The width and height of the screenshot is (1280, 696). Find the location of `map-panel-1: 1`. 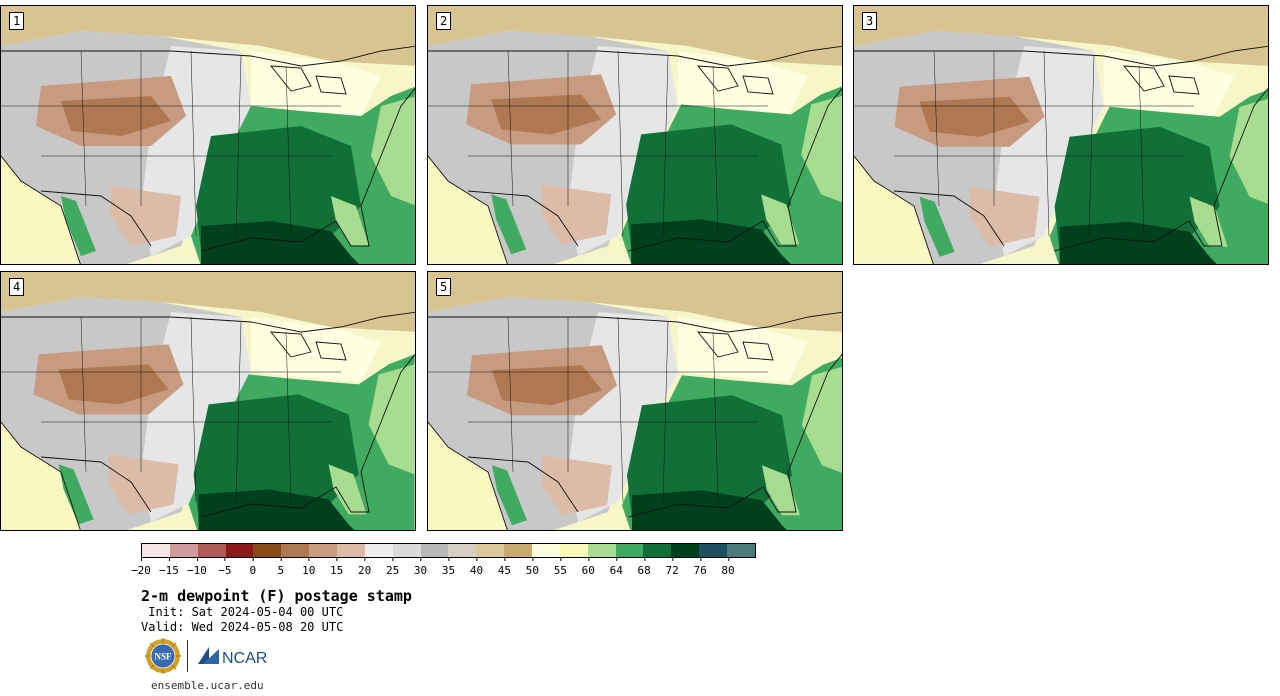

map-panel-1: 1 is located at coordinates (208, 135).